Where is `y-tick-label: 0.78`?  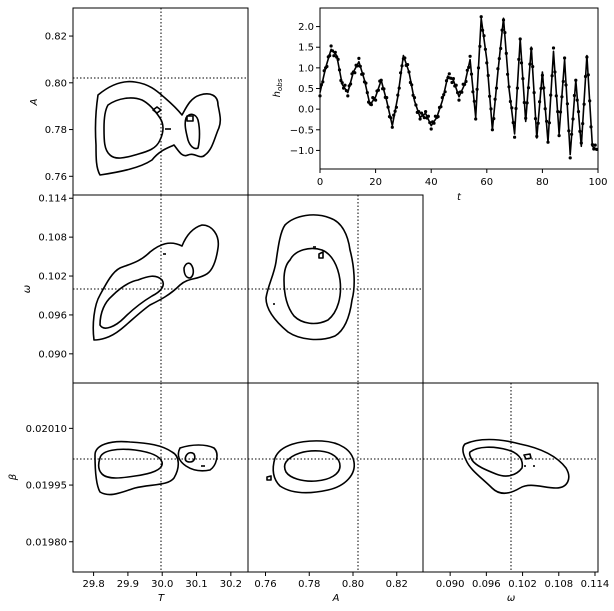 y-tick-label: 0.78 is located at coordinates (56, 130).